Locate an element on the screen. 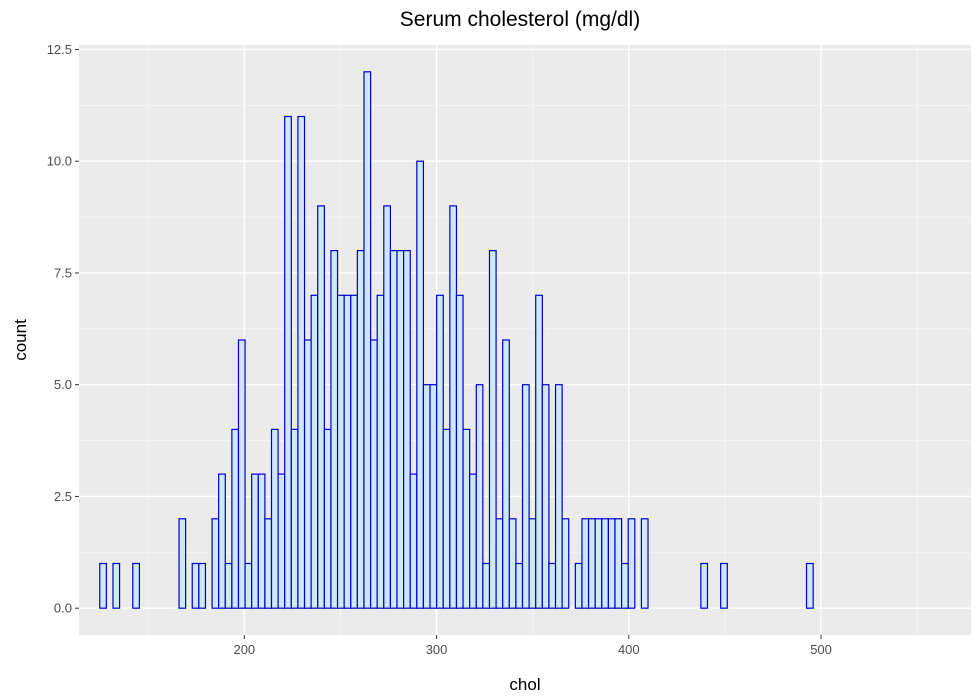 Image resolution: width=980 pixels, height=700 pixels. y-tick-label: 10.0 is located at coordinates (59, 161).